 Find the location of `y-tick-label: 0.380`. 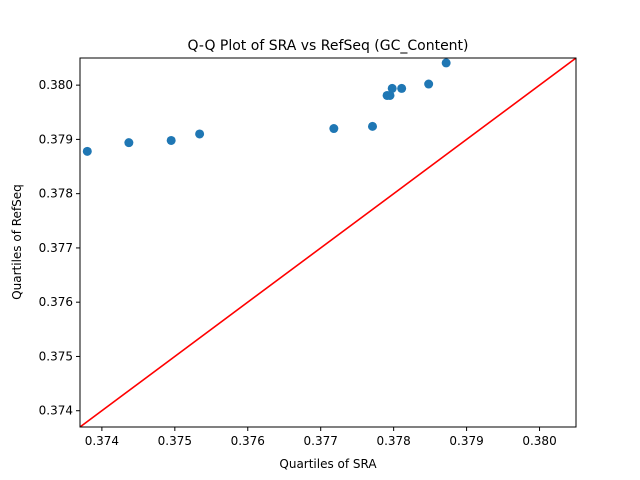

y-tick-label: 0.380 is located at coordinates (56, 85).